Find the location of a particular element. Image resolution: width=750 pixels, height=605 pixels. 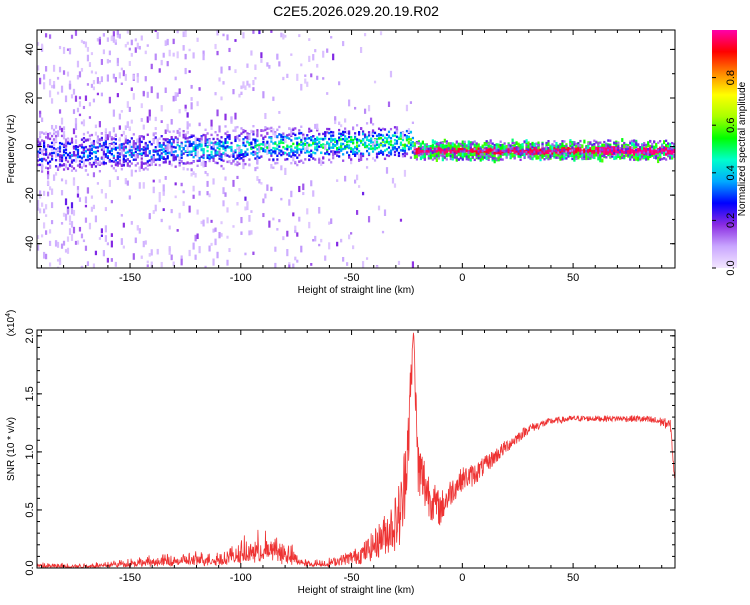

x-tick-label: -100 is located at coordinates (241, 278).